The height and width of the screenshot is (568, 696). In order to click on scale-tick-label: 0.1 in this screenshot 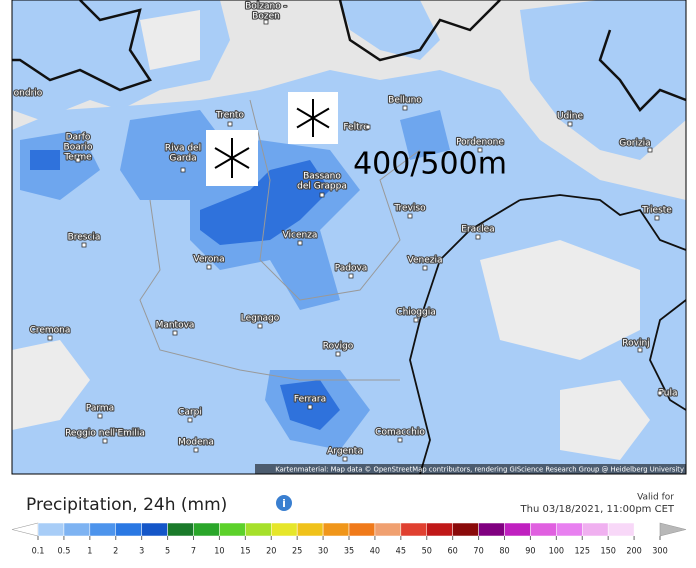, I will do `click(38, 552)`.